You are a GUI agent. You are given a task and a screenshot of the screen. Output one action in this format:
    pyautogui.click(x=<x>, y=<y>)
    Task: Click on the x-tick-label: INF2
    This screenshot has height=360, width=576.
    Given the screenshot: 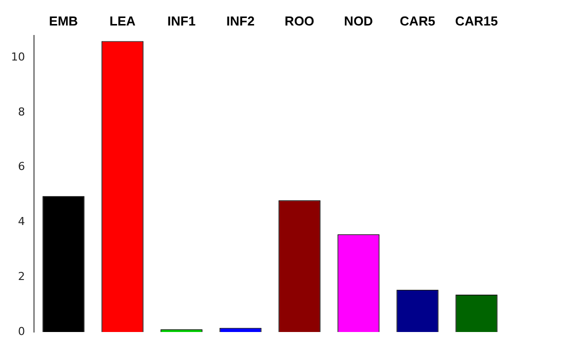 What is the action you would take?
    pyautogui.click(x=240, y=20)
    